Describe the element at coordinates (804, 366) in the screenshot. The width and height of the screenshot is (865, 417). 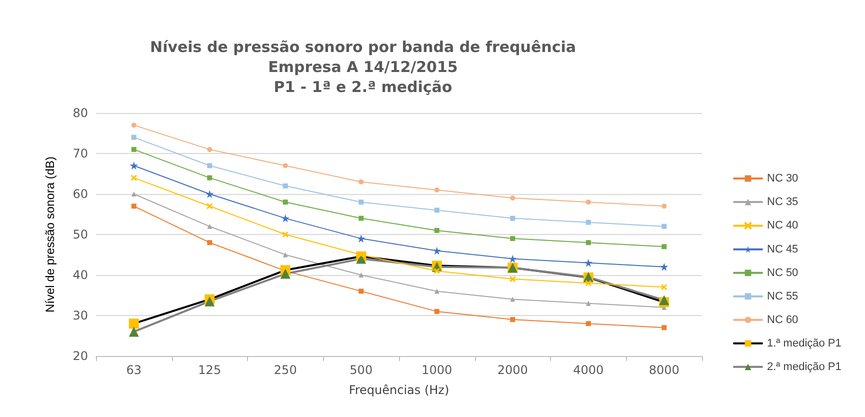
I see `legend-label: 2.ª medição P1` at that location.